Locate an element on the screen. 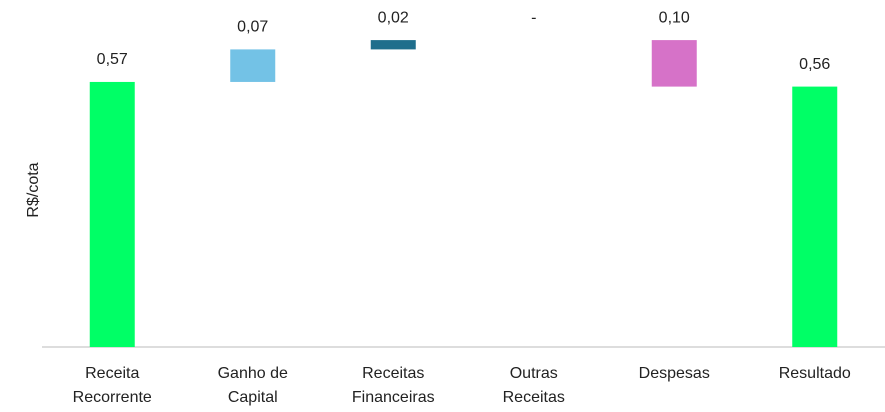 The image size is (885, 412). x-tick-label: Receitas Financeiras is located at coordinates (393, 385).